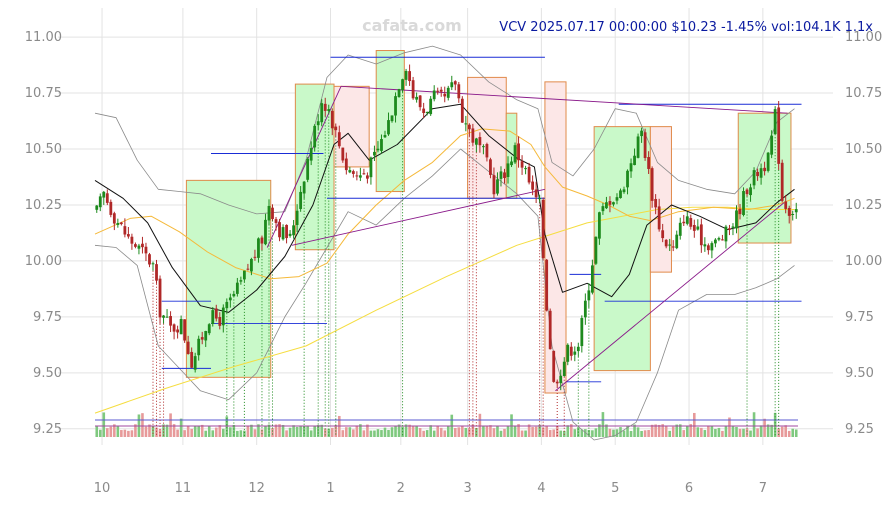 The width and height of the screenshot is (893, 505). Describe the element at coordinates (689, 488) in the screenshot. I see `x-tick-label: 6` at that location.